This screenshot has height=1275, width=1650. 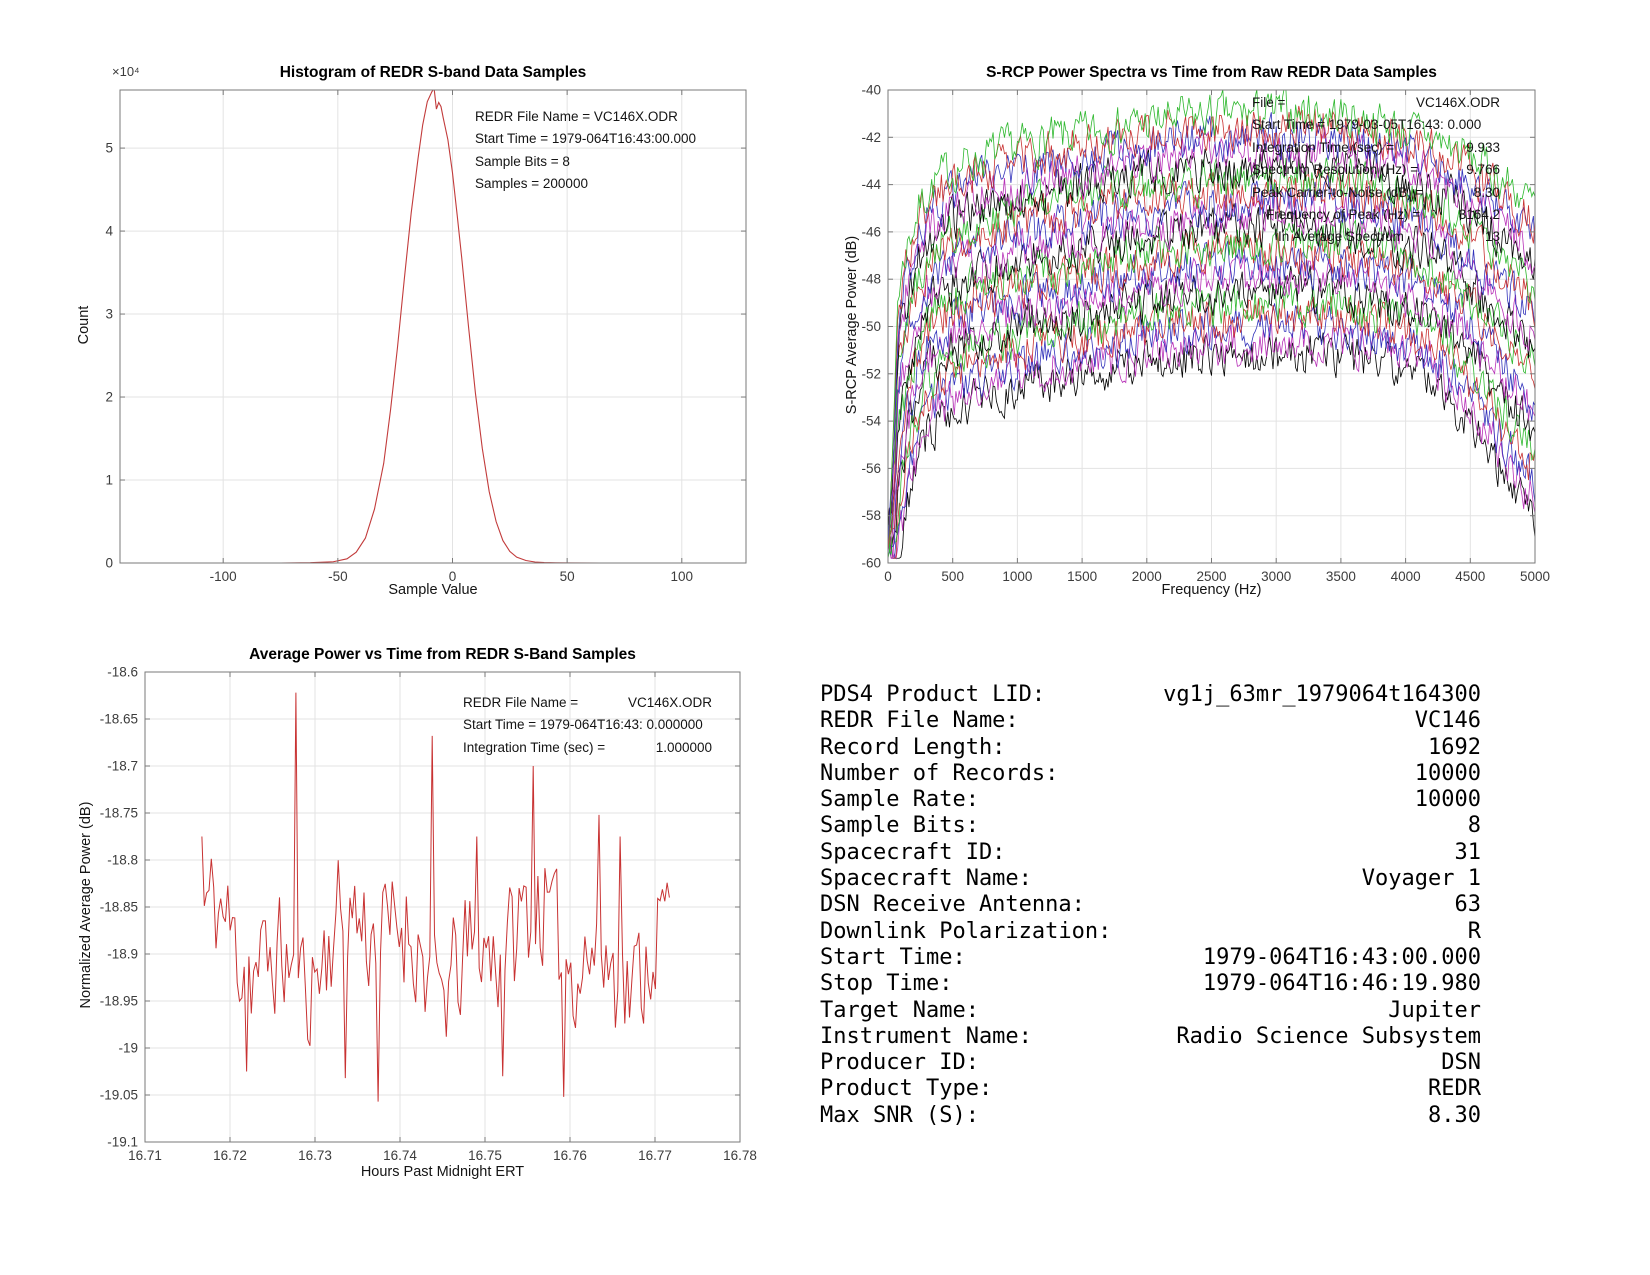 What do you see at coordinates (899, 1010) in the screenshot?
I see `metadata-label: Target Name:` at bounding box center [899, 1010].